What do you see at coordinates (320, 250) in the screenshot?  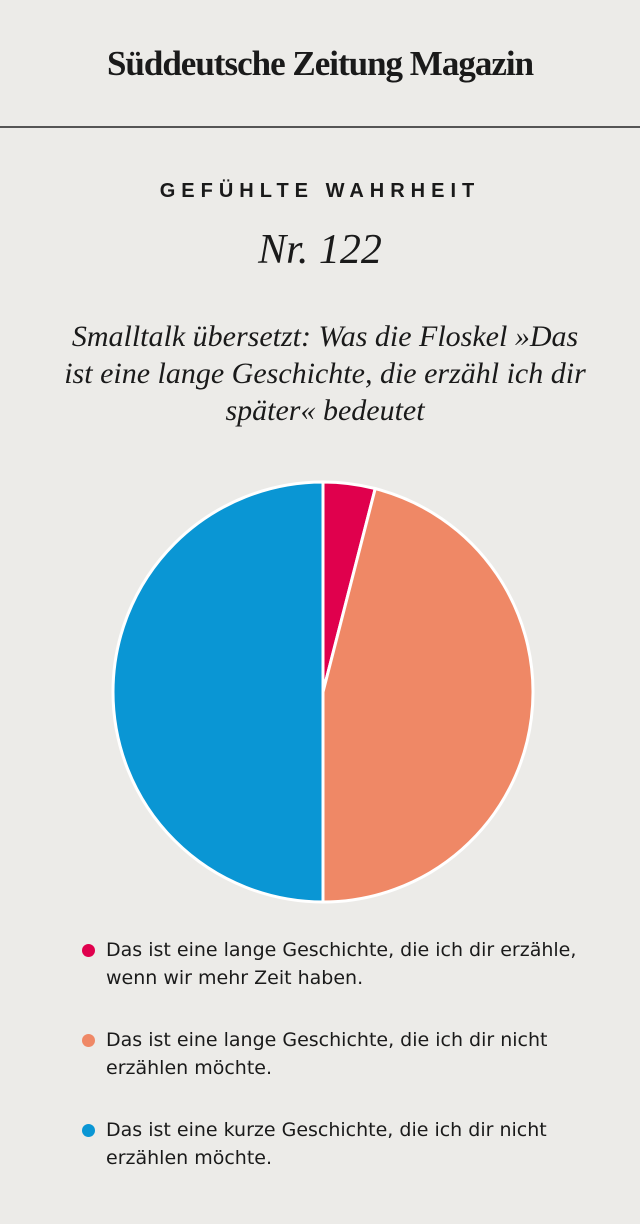 I see `issue-number: Nr. 122` at bounding box center [320, 250].